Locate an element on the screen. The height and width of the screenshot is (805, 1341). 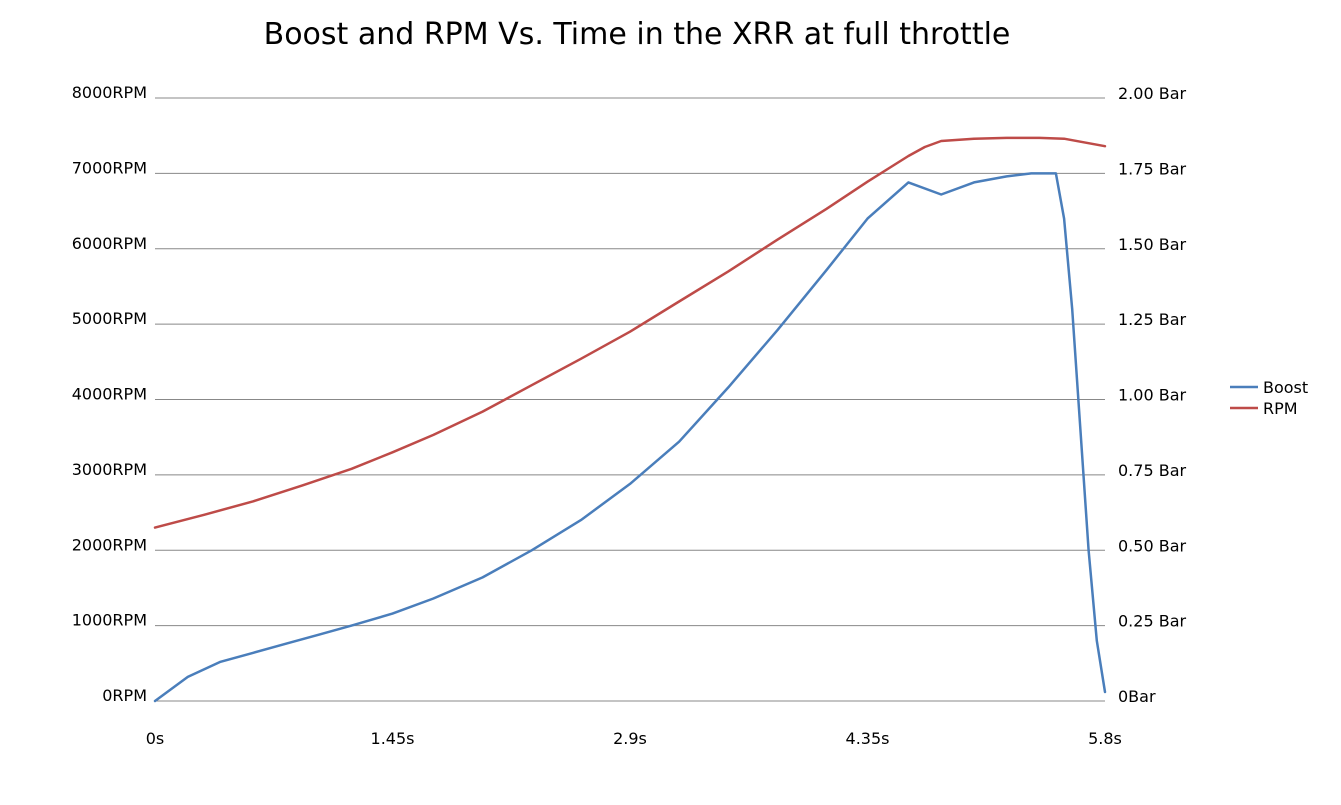
y2-tick-label: 1.25 Bar is located at coordinates (1152, 319).